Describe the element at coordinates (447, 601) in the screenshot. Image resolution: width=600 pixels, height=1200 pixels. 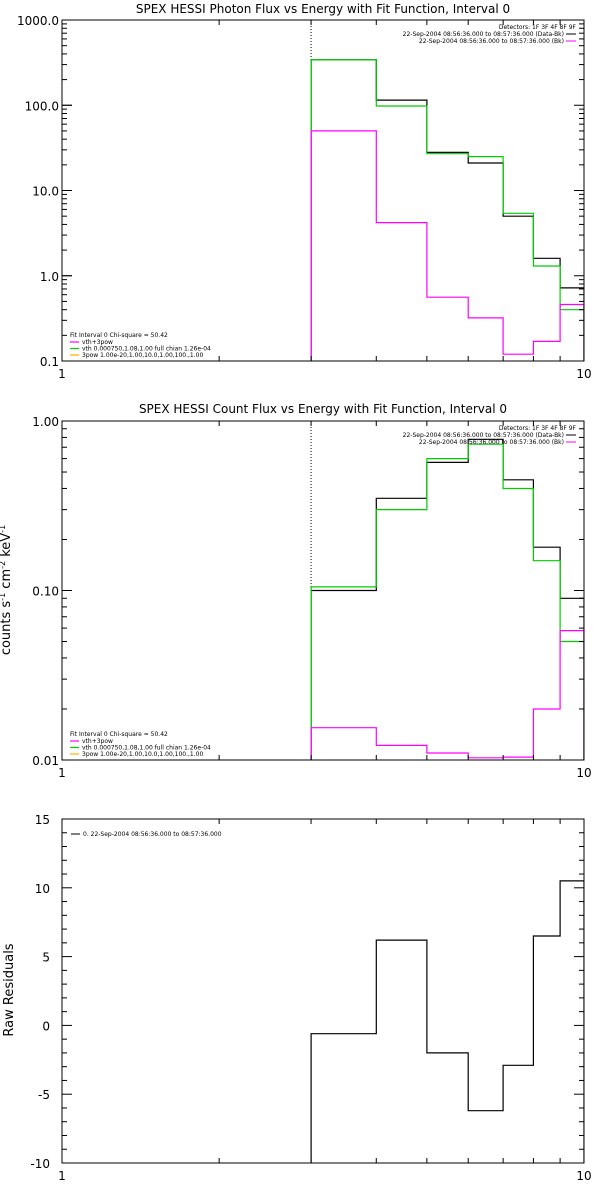
I see `count-flux-vth-histogram` at that location.